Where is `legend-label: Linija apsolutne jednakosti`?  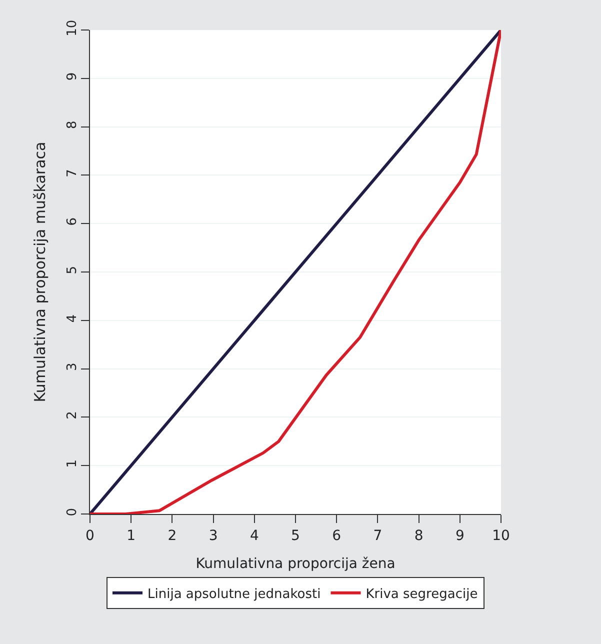
legend-label: Linija apsolutne jednakosti is located at coordinates (234, 594).